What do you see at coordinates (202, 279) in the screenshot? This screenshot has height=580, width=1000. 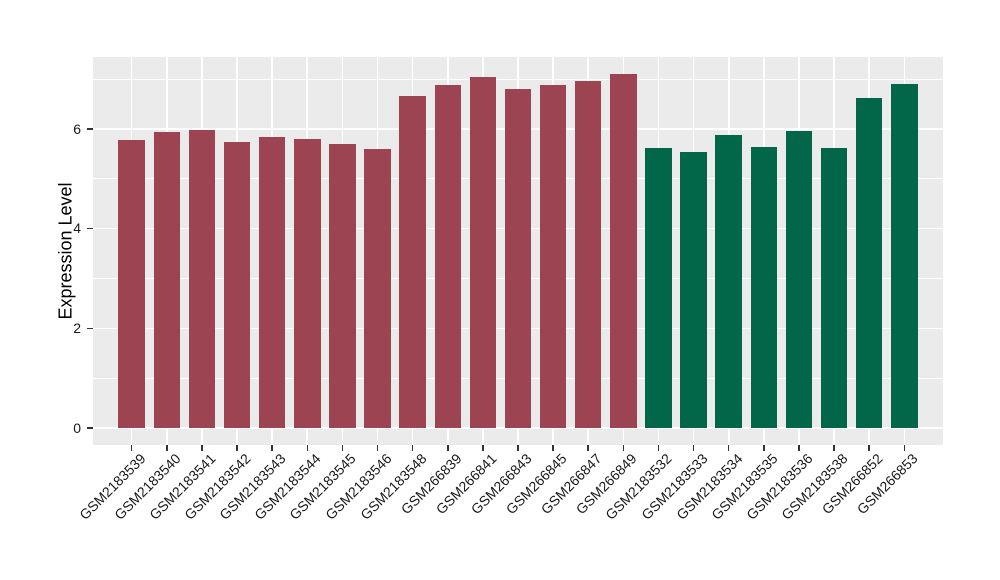 I see `bar-GSM2183541` at bounding box center [202, 279].